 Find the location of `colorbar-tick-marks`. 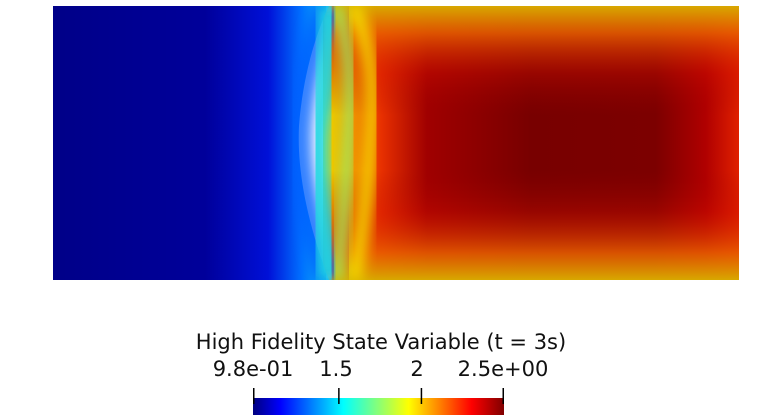

colorbar-tick-marks is located at coordinates (378, 396).